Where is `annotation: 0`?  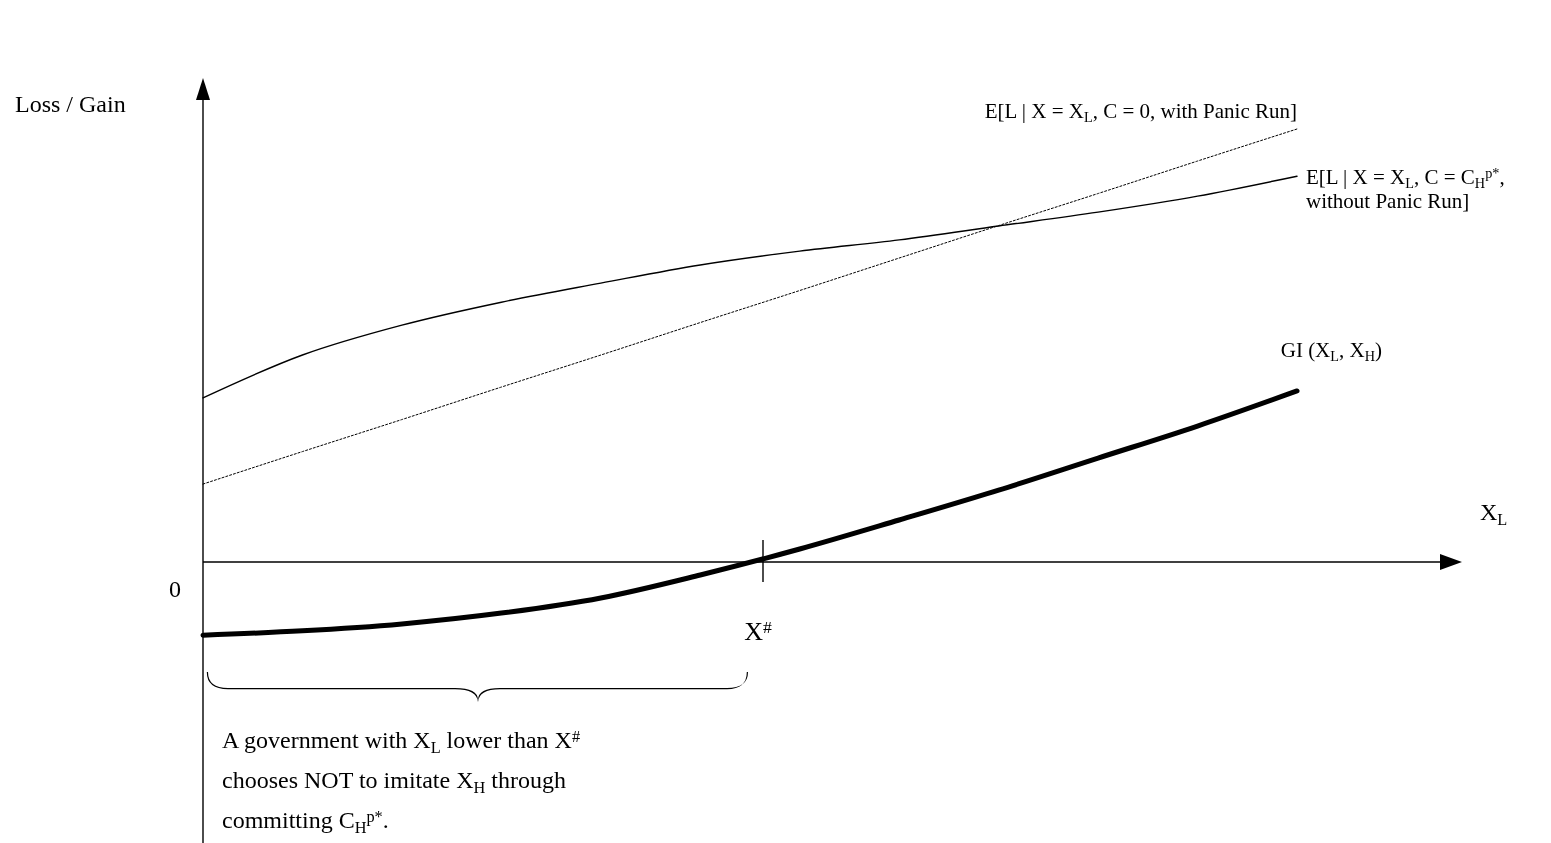
annotation: 0 is located at coordinates (175, 589).